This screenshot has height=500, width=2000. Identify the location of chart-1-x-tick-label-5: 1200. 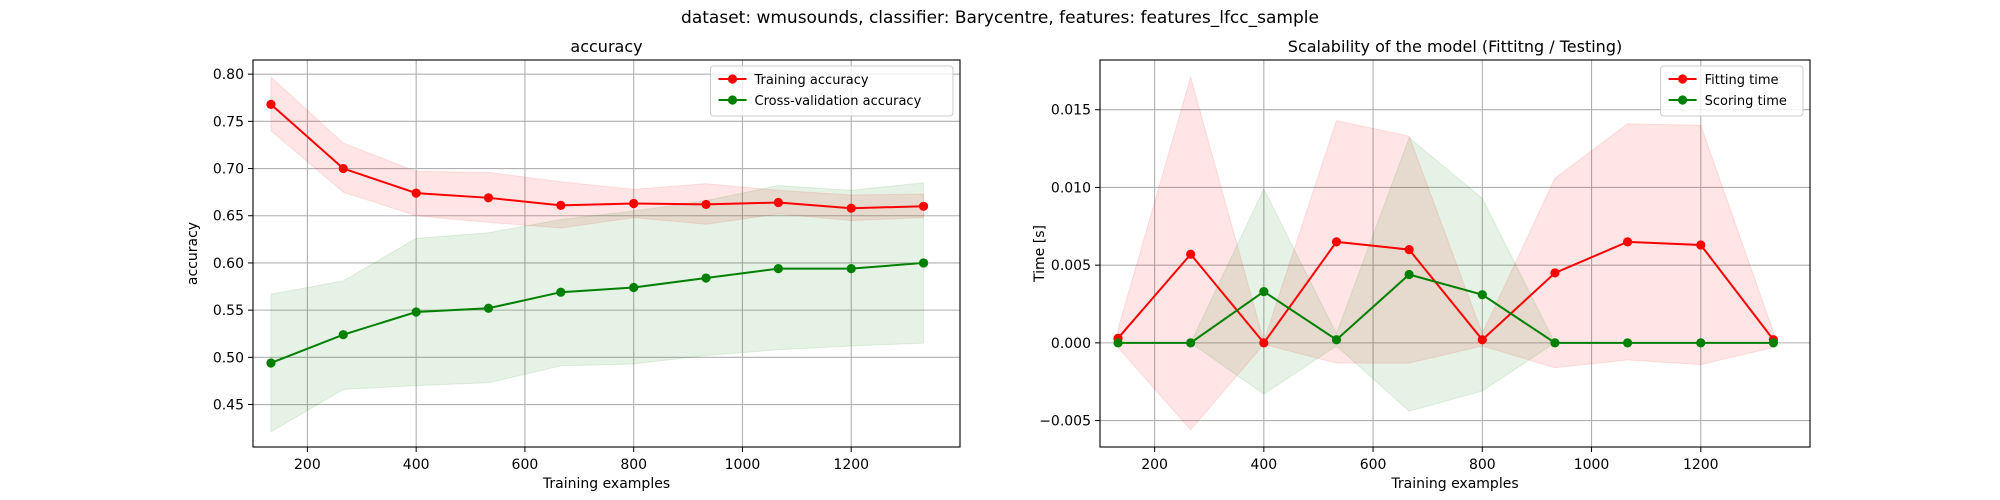
(1701, 465).